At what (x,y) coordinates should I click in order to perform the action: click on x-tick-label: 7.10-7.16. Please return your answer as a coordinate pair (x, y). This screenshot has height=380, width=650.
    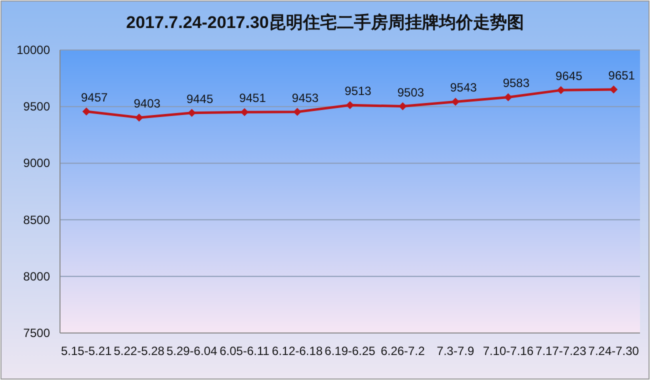
    Looking at the image, I should click on (508, 351).